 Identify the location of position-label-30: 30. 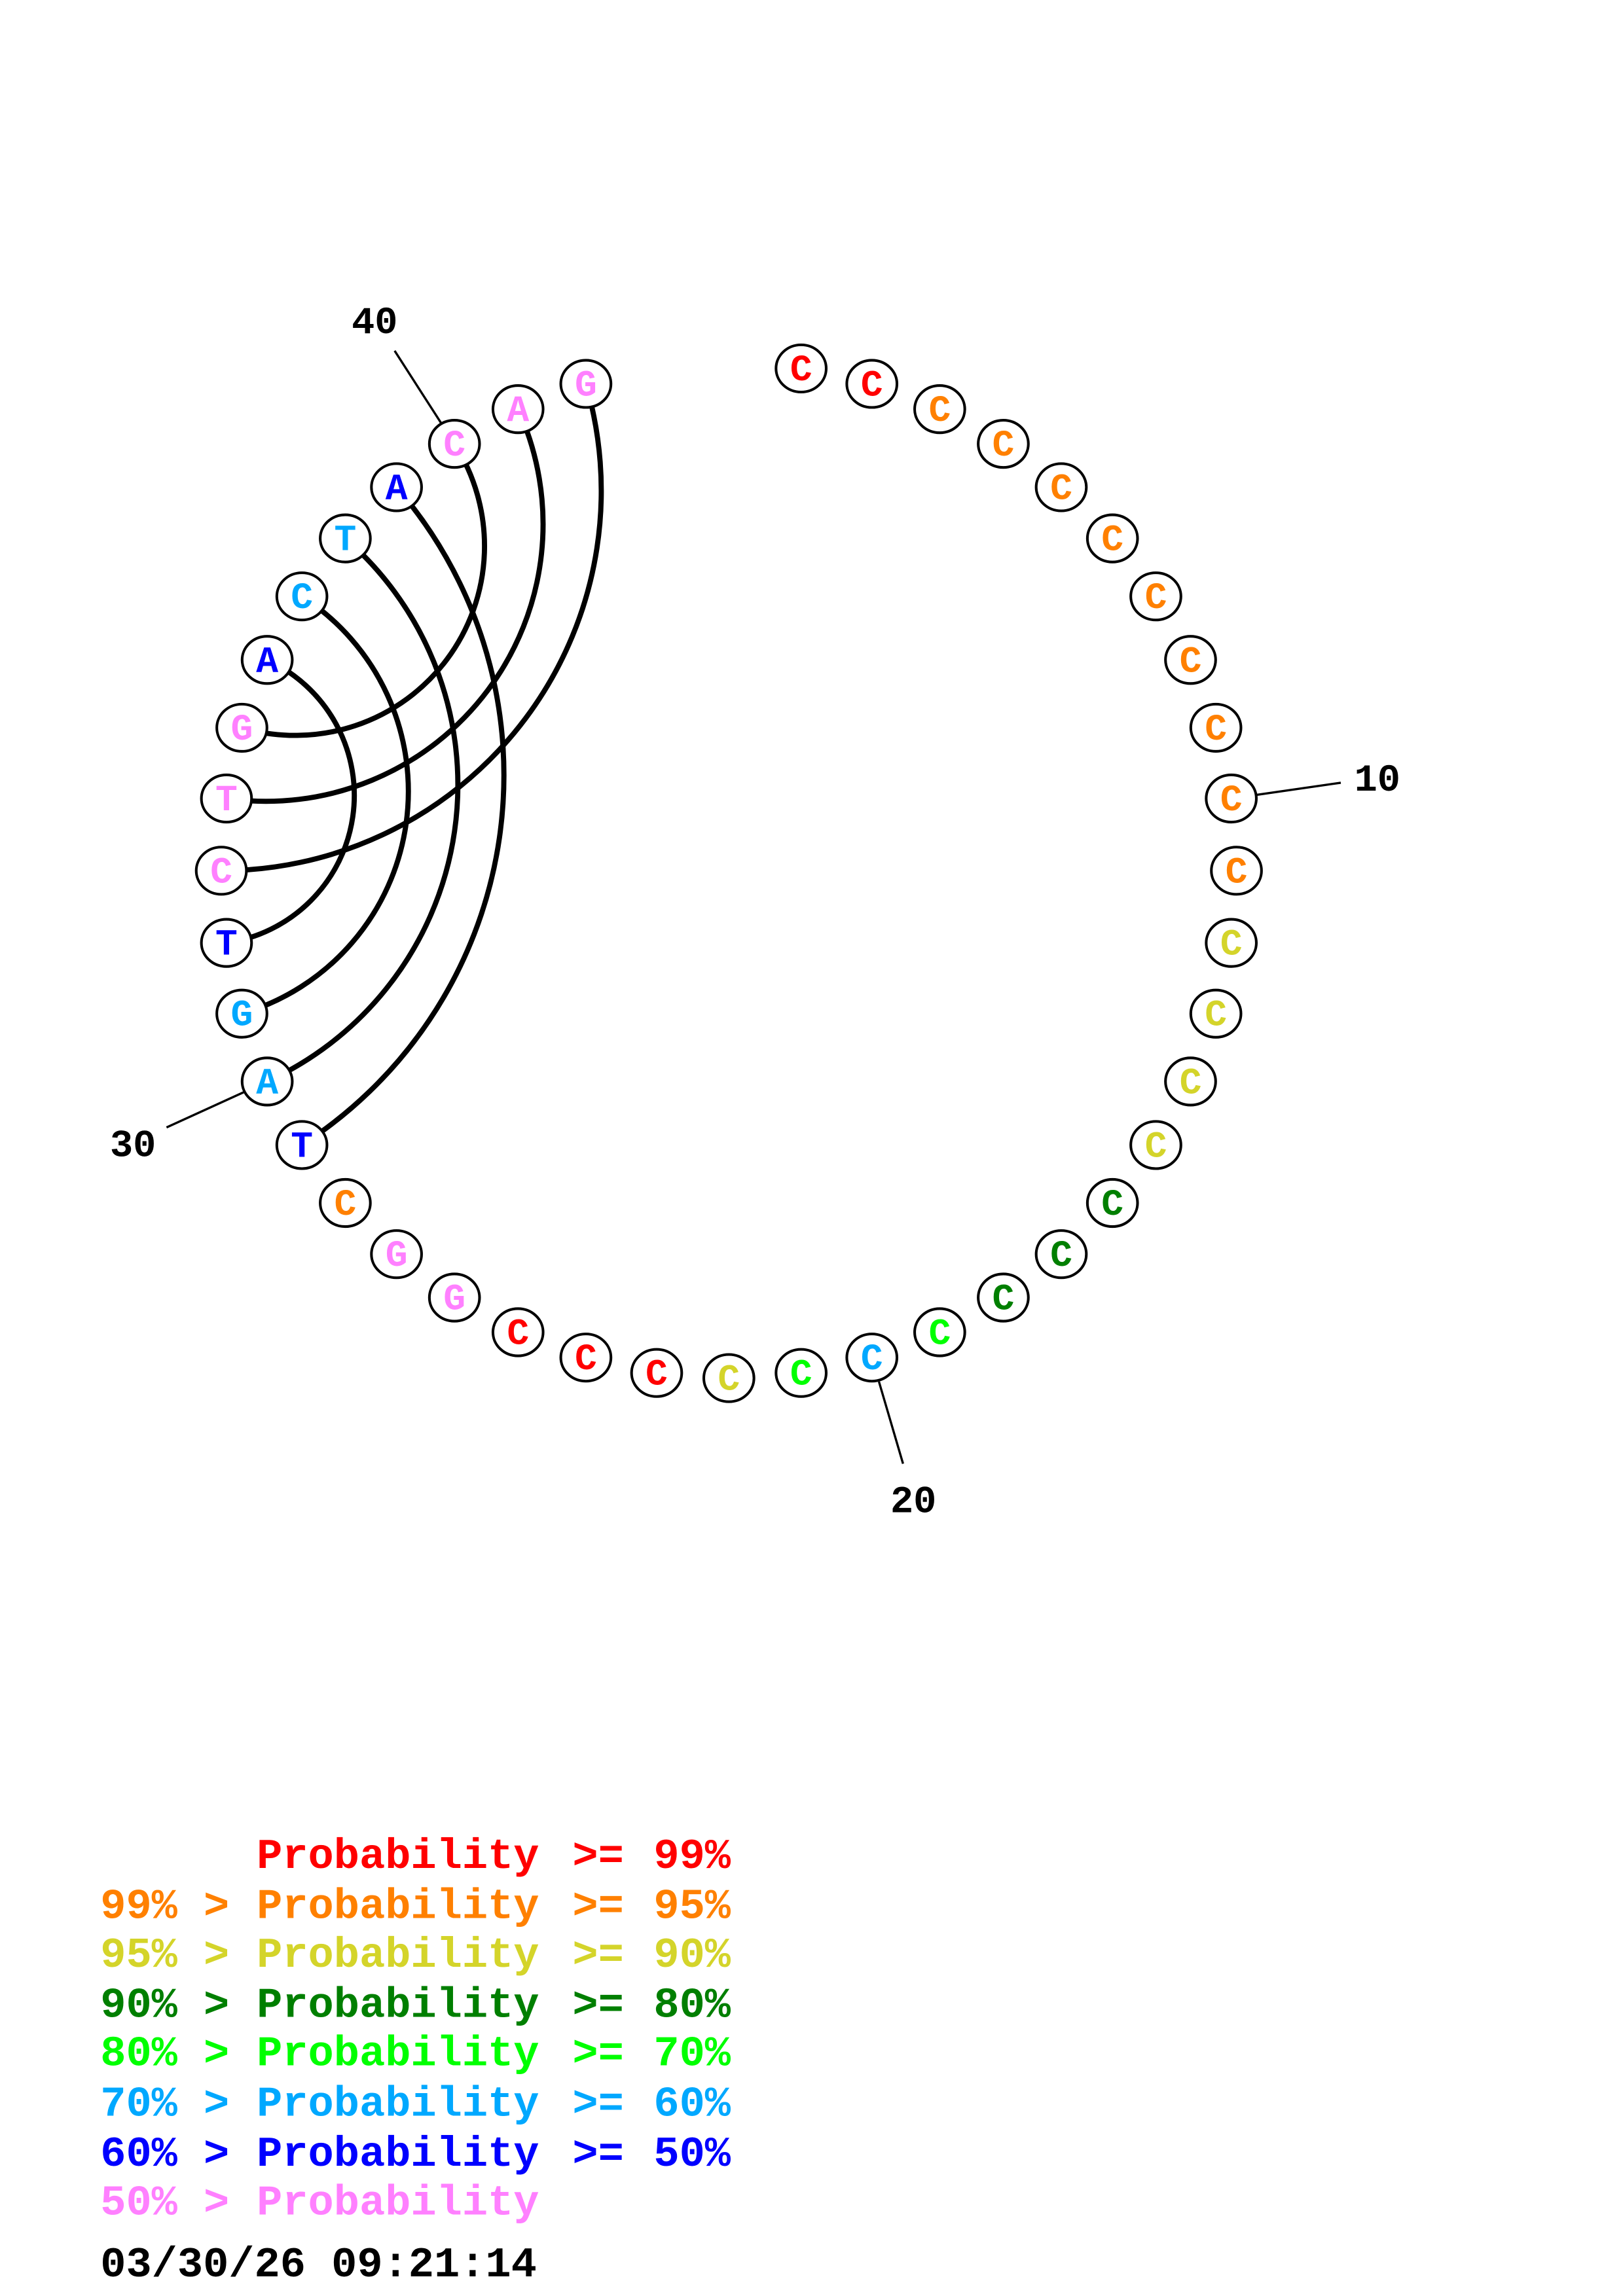
(133, 1146).